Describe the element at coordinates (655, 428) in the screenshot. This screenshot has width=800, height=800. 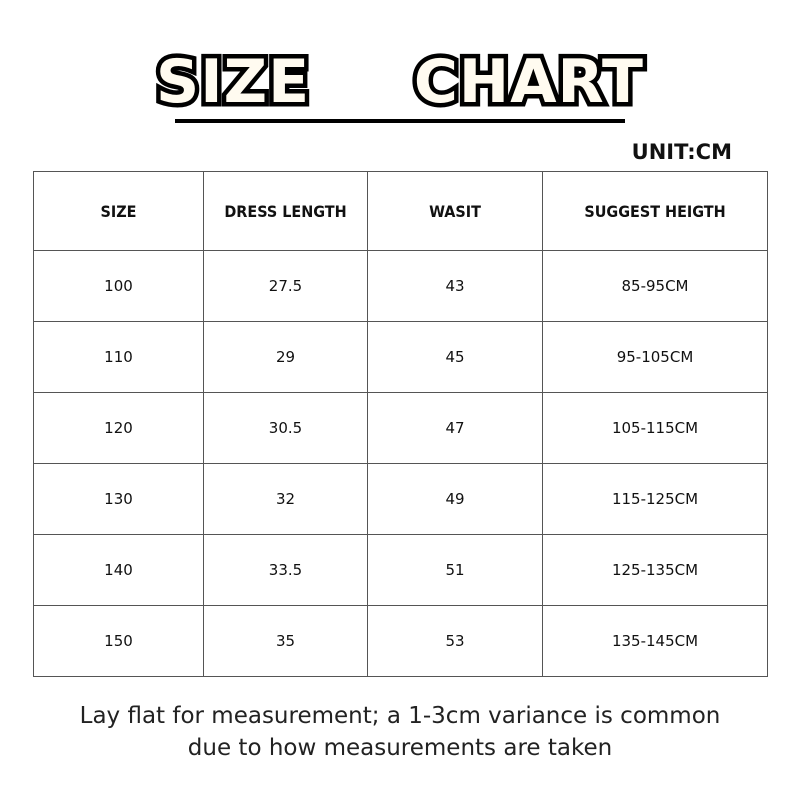
I see `cell-suggest-height: 105-115CM` at that location.